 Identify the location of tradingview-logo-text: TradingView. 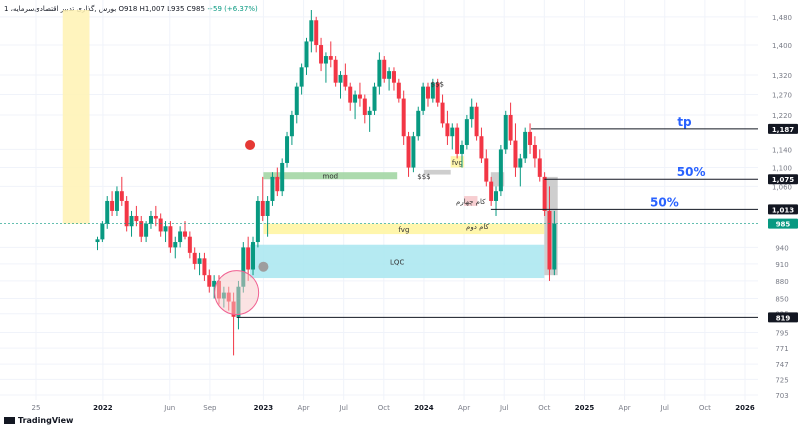
(46, 420).